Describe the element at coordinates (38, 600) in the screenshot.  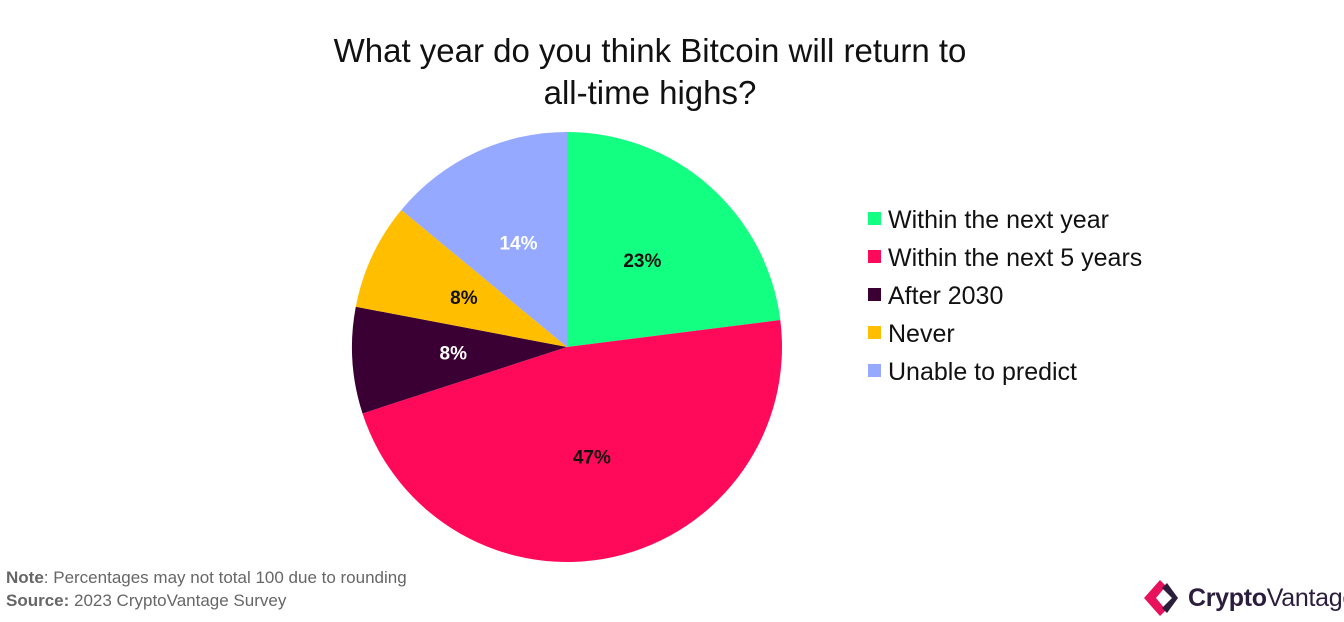
I see `source-label: Source:` at that location.